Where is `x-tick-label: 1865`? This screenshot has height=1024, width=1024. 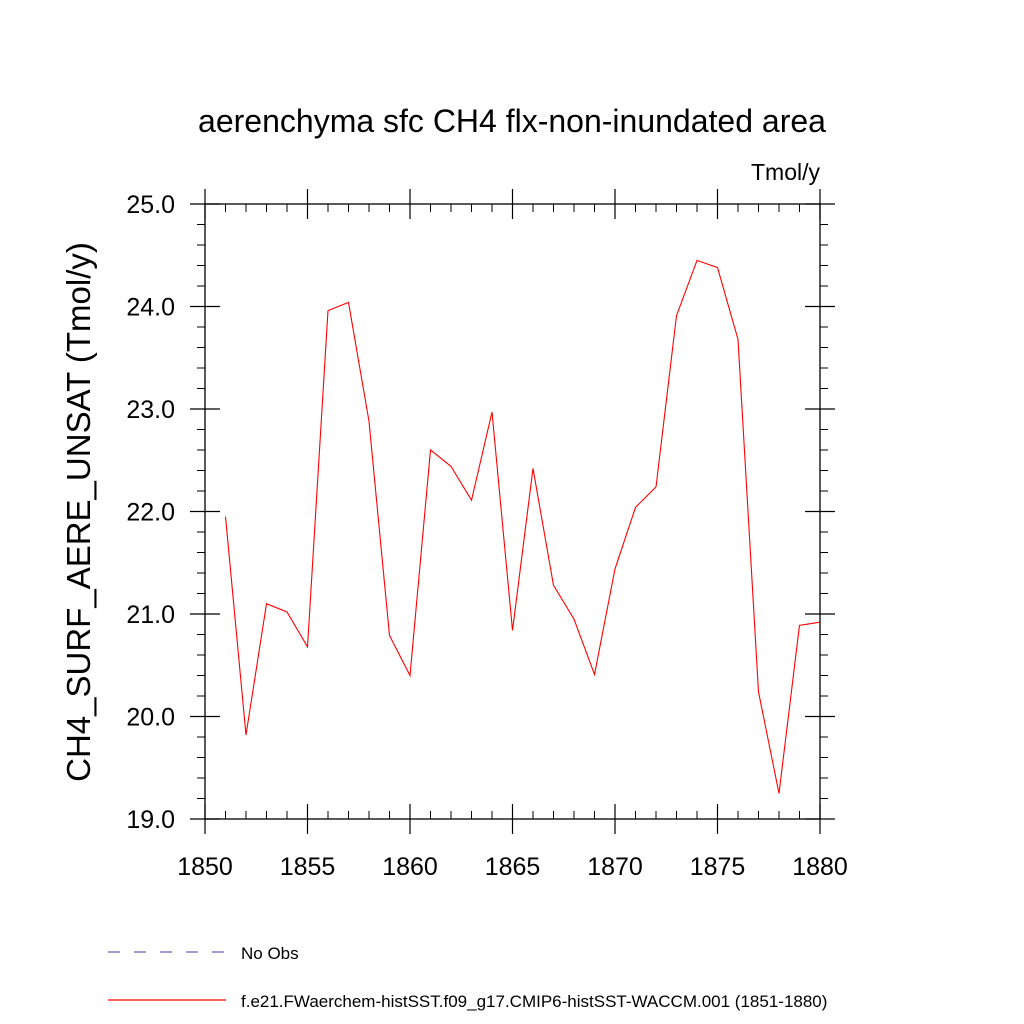 x-tick-label: 1865 is located at coordinates (513, 867).